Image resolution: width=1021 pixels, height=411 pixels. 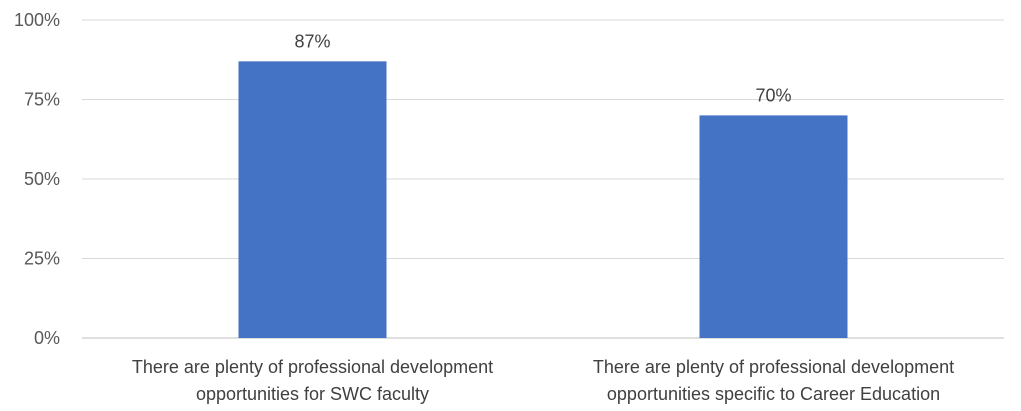 I want to click on data-labels: 87% 70%, so click(x=542, y=68).